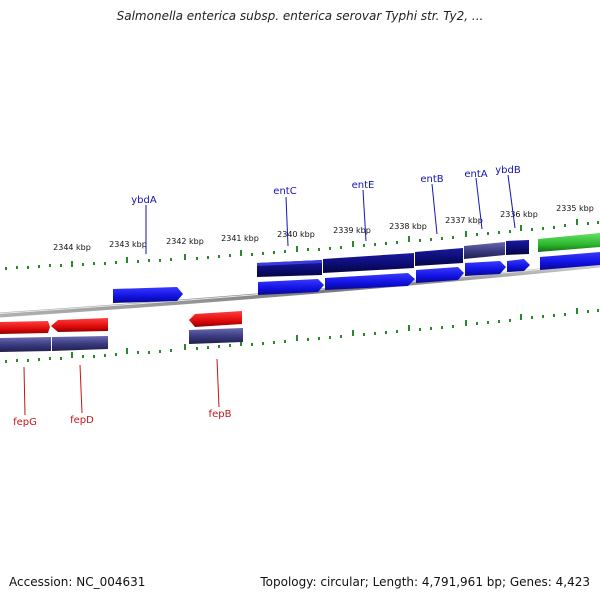 This screenshot has height=604, width=600. Describe the element at coordinates (25, 344) in the screenshot. I see `feature-fepG` at that location.